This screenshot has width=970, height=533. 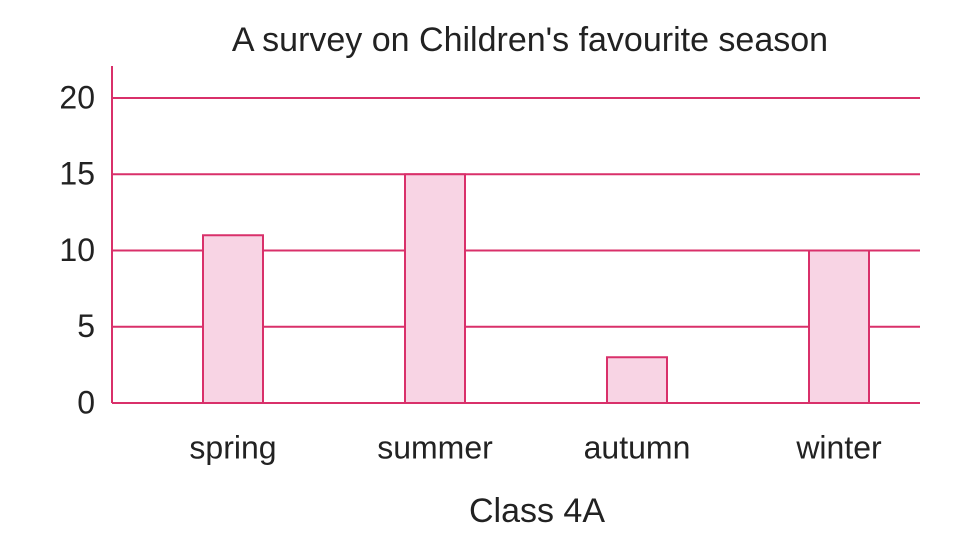 What do you see at coordinates (77, 174) in the screenshot?
I see `y-tick-label: 15` at bounding box center [77, 174].